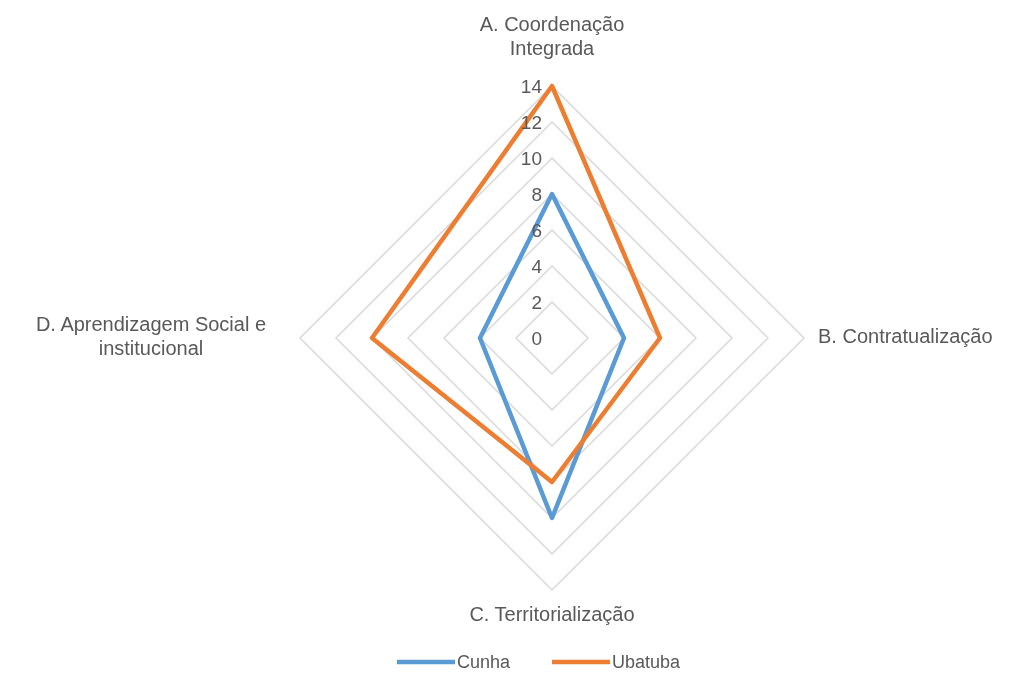  Describe the element at coordinates (552, 35) in the screenshot. I see `spoke-label: A. Coordenação Integrada` at that location.